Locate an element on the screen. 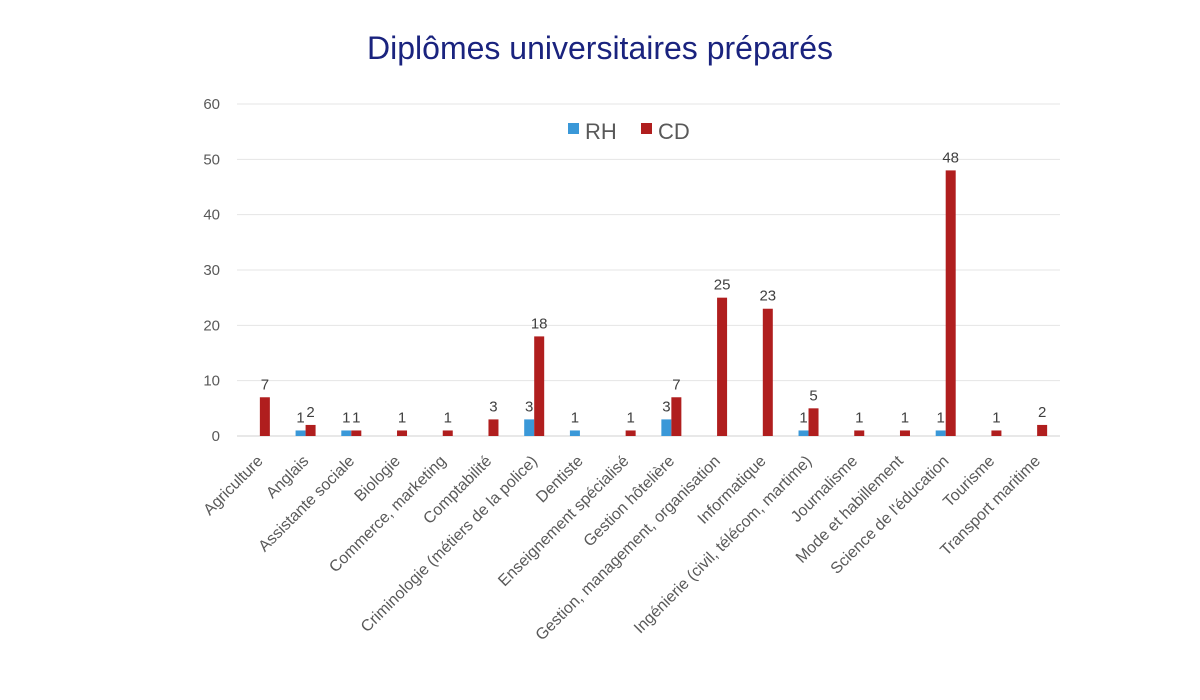 The image size is (1200, 700). y-tick-label: 30 is located at coordinates (211, 270).